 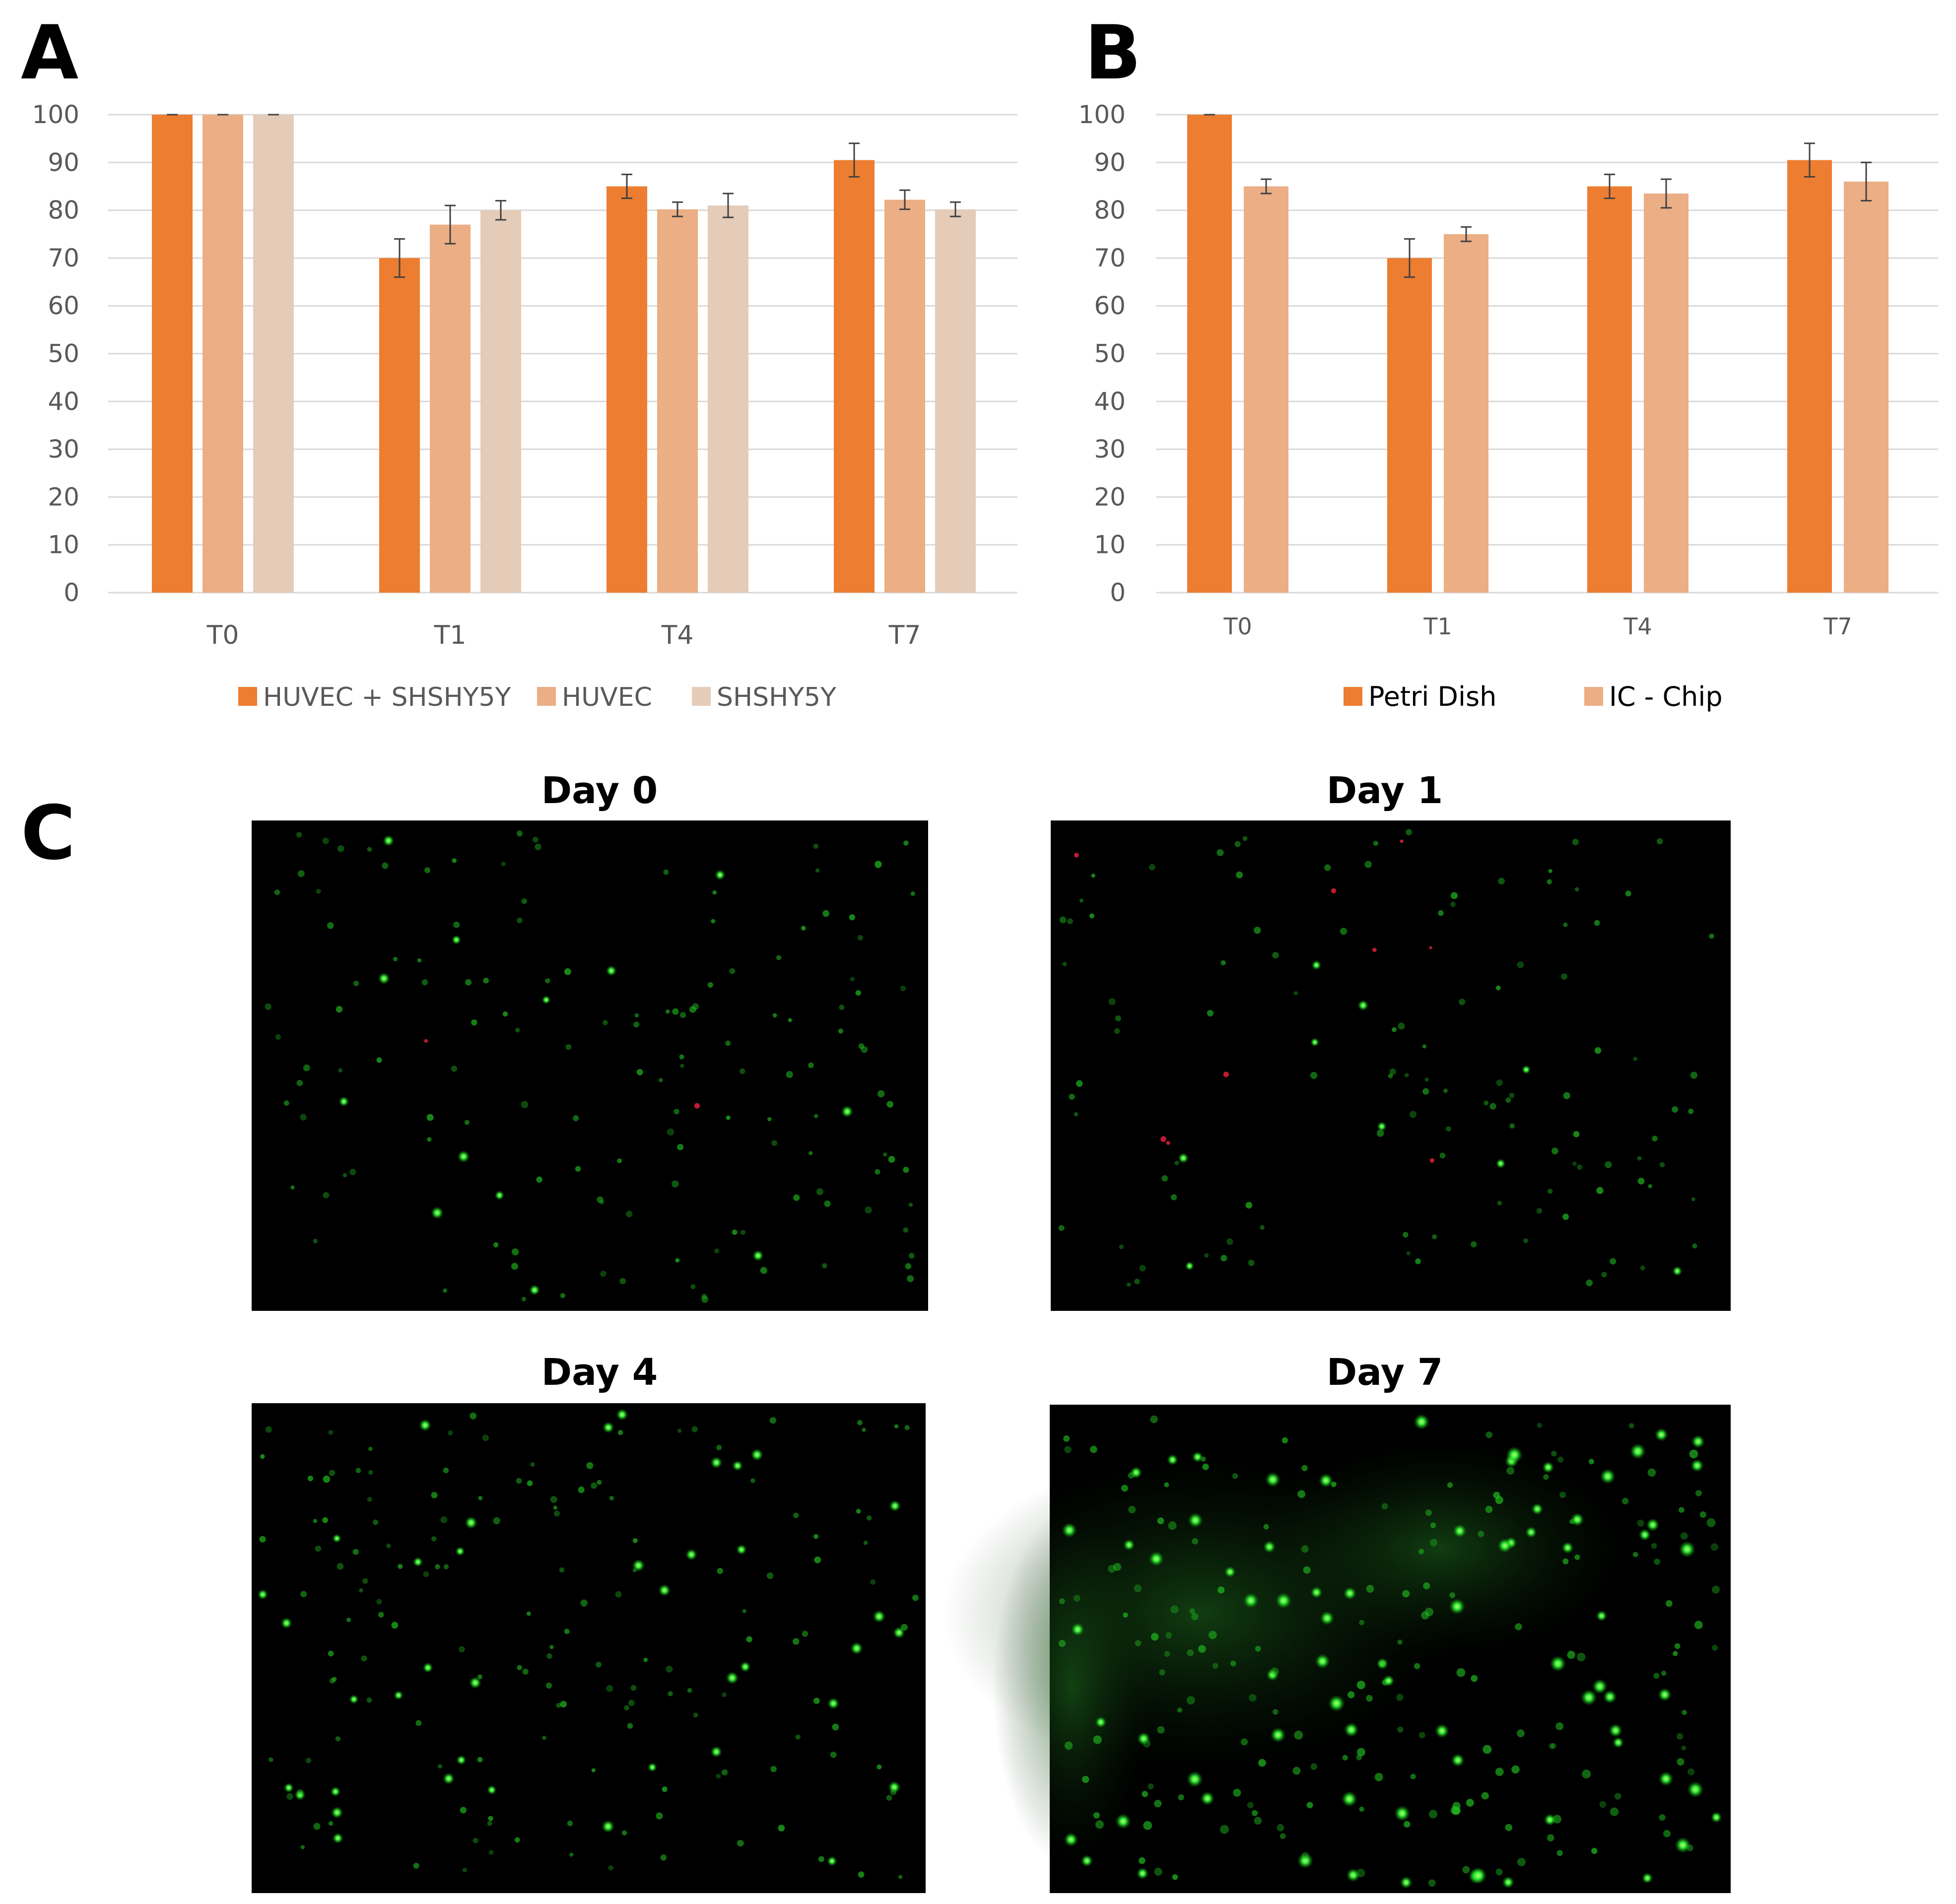 What do you see at coordinates (1466, 413) in the screenshot?
I see `bar` at bounding box center [1466, 413].